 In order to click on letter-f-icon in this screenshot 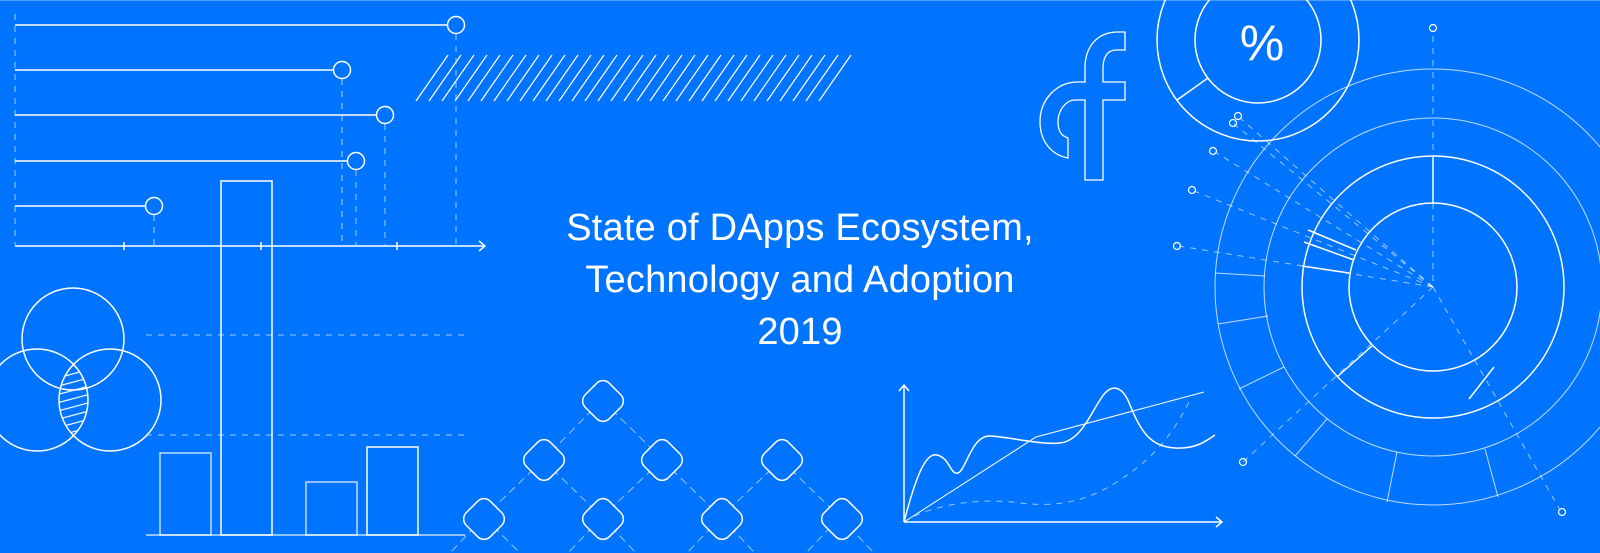, I will do `click(1082, 106)`.